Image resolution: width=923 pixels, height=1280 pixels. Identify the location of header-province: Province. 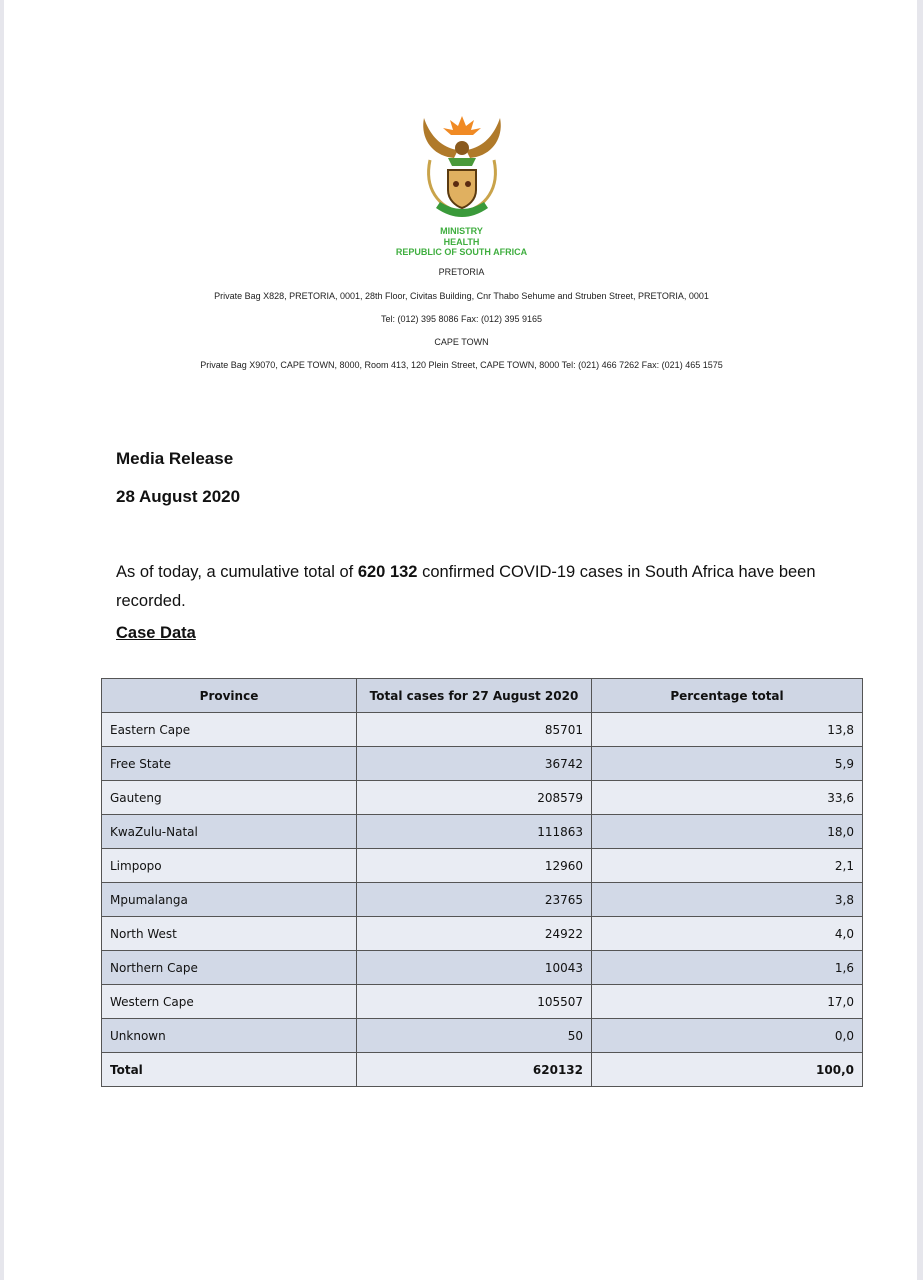
(229, 695).